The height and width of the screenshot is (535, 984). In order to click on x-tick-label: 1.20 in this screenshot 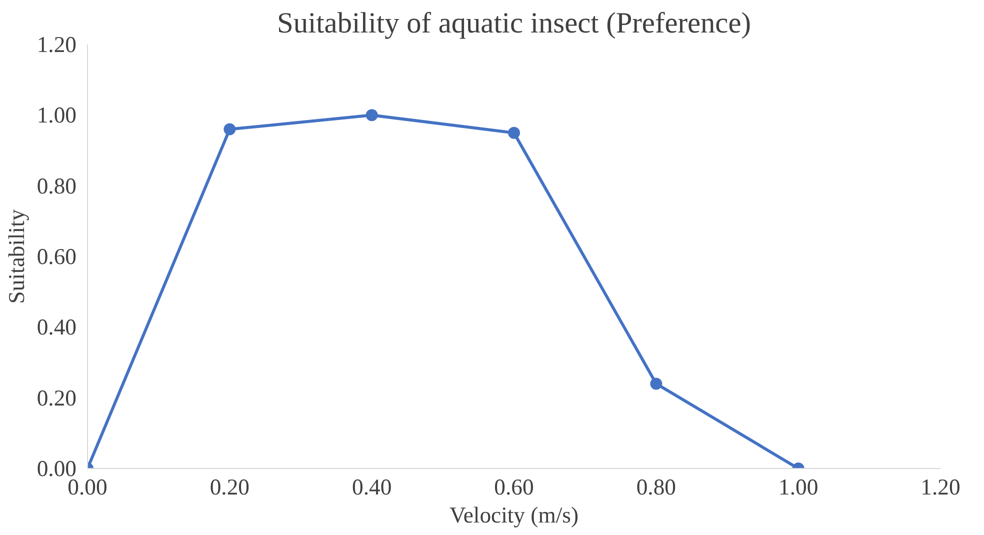, I will do `click(940, 487)`.